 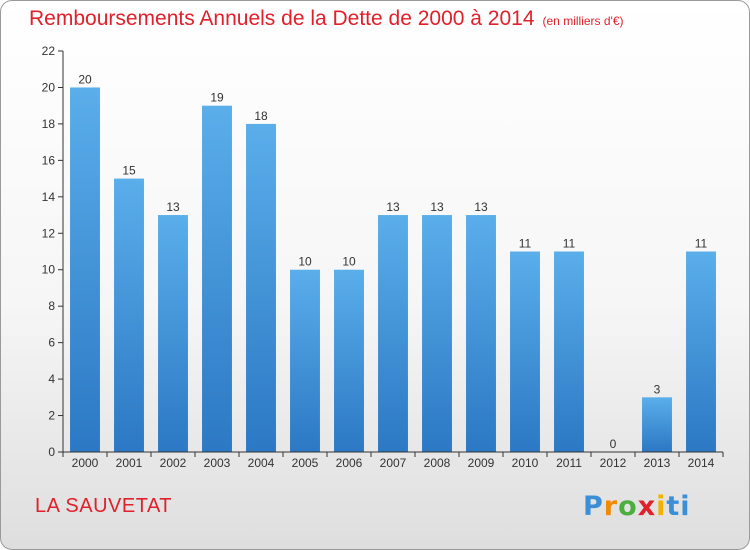 I want to click on x-tick-label-2009: 2009, so click(x=481, y=463).